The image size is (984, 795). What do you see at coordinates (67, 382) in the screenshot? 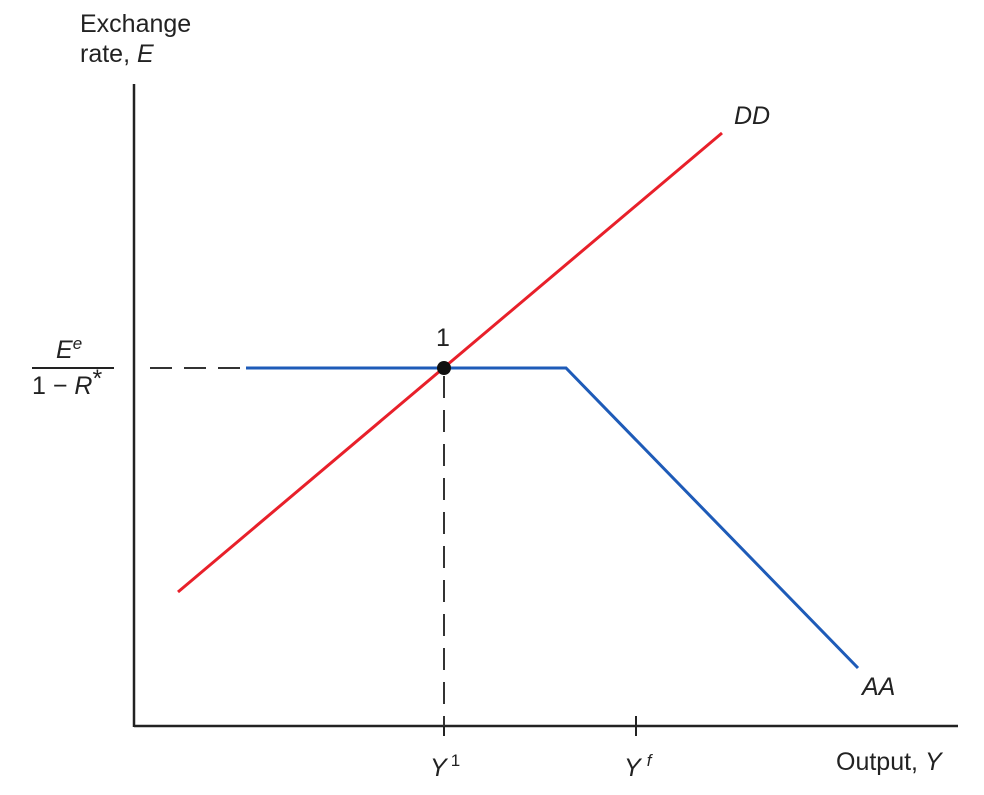
I see `fraction-denominator: 1 − R*` at bounding box center [67, 382].